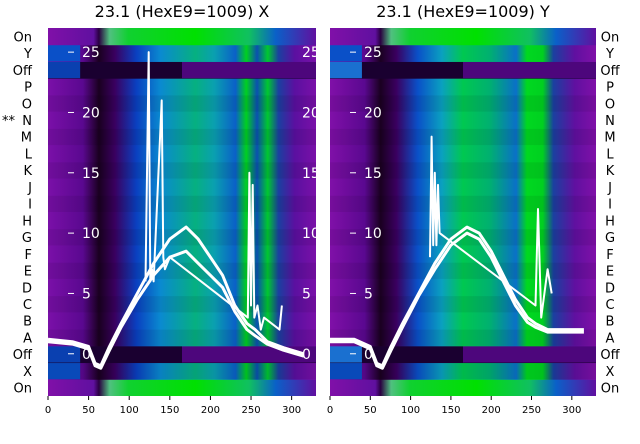  I want to click on heatmap-row-l, so click(463, 154).